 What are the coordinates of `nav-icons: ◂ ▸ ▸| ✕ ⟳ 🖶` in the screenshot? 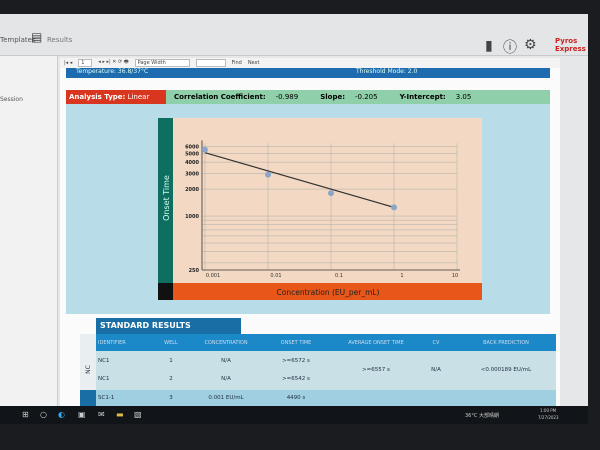 It's located at (113, 62).